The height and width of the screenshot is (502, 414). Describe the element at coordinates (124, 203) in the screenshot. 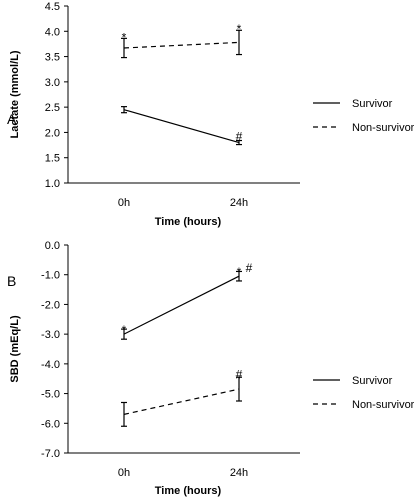

I see `panel-a-x-tick-label: 0h` at that location.